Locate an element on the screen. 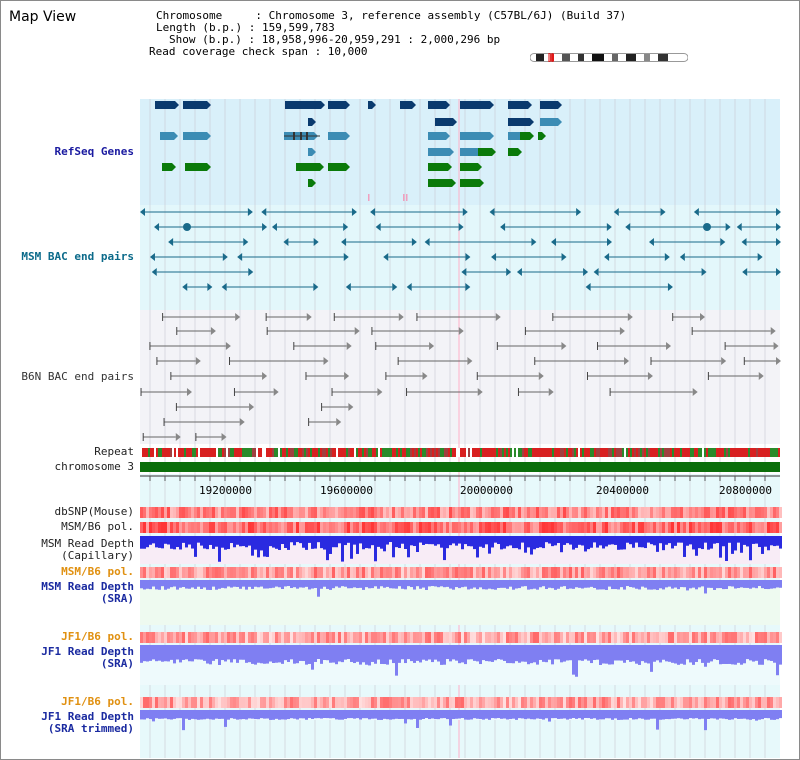 This screenshot has width=800, height=760. gene-block is located at coordinates (196, 167).